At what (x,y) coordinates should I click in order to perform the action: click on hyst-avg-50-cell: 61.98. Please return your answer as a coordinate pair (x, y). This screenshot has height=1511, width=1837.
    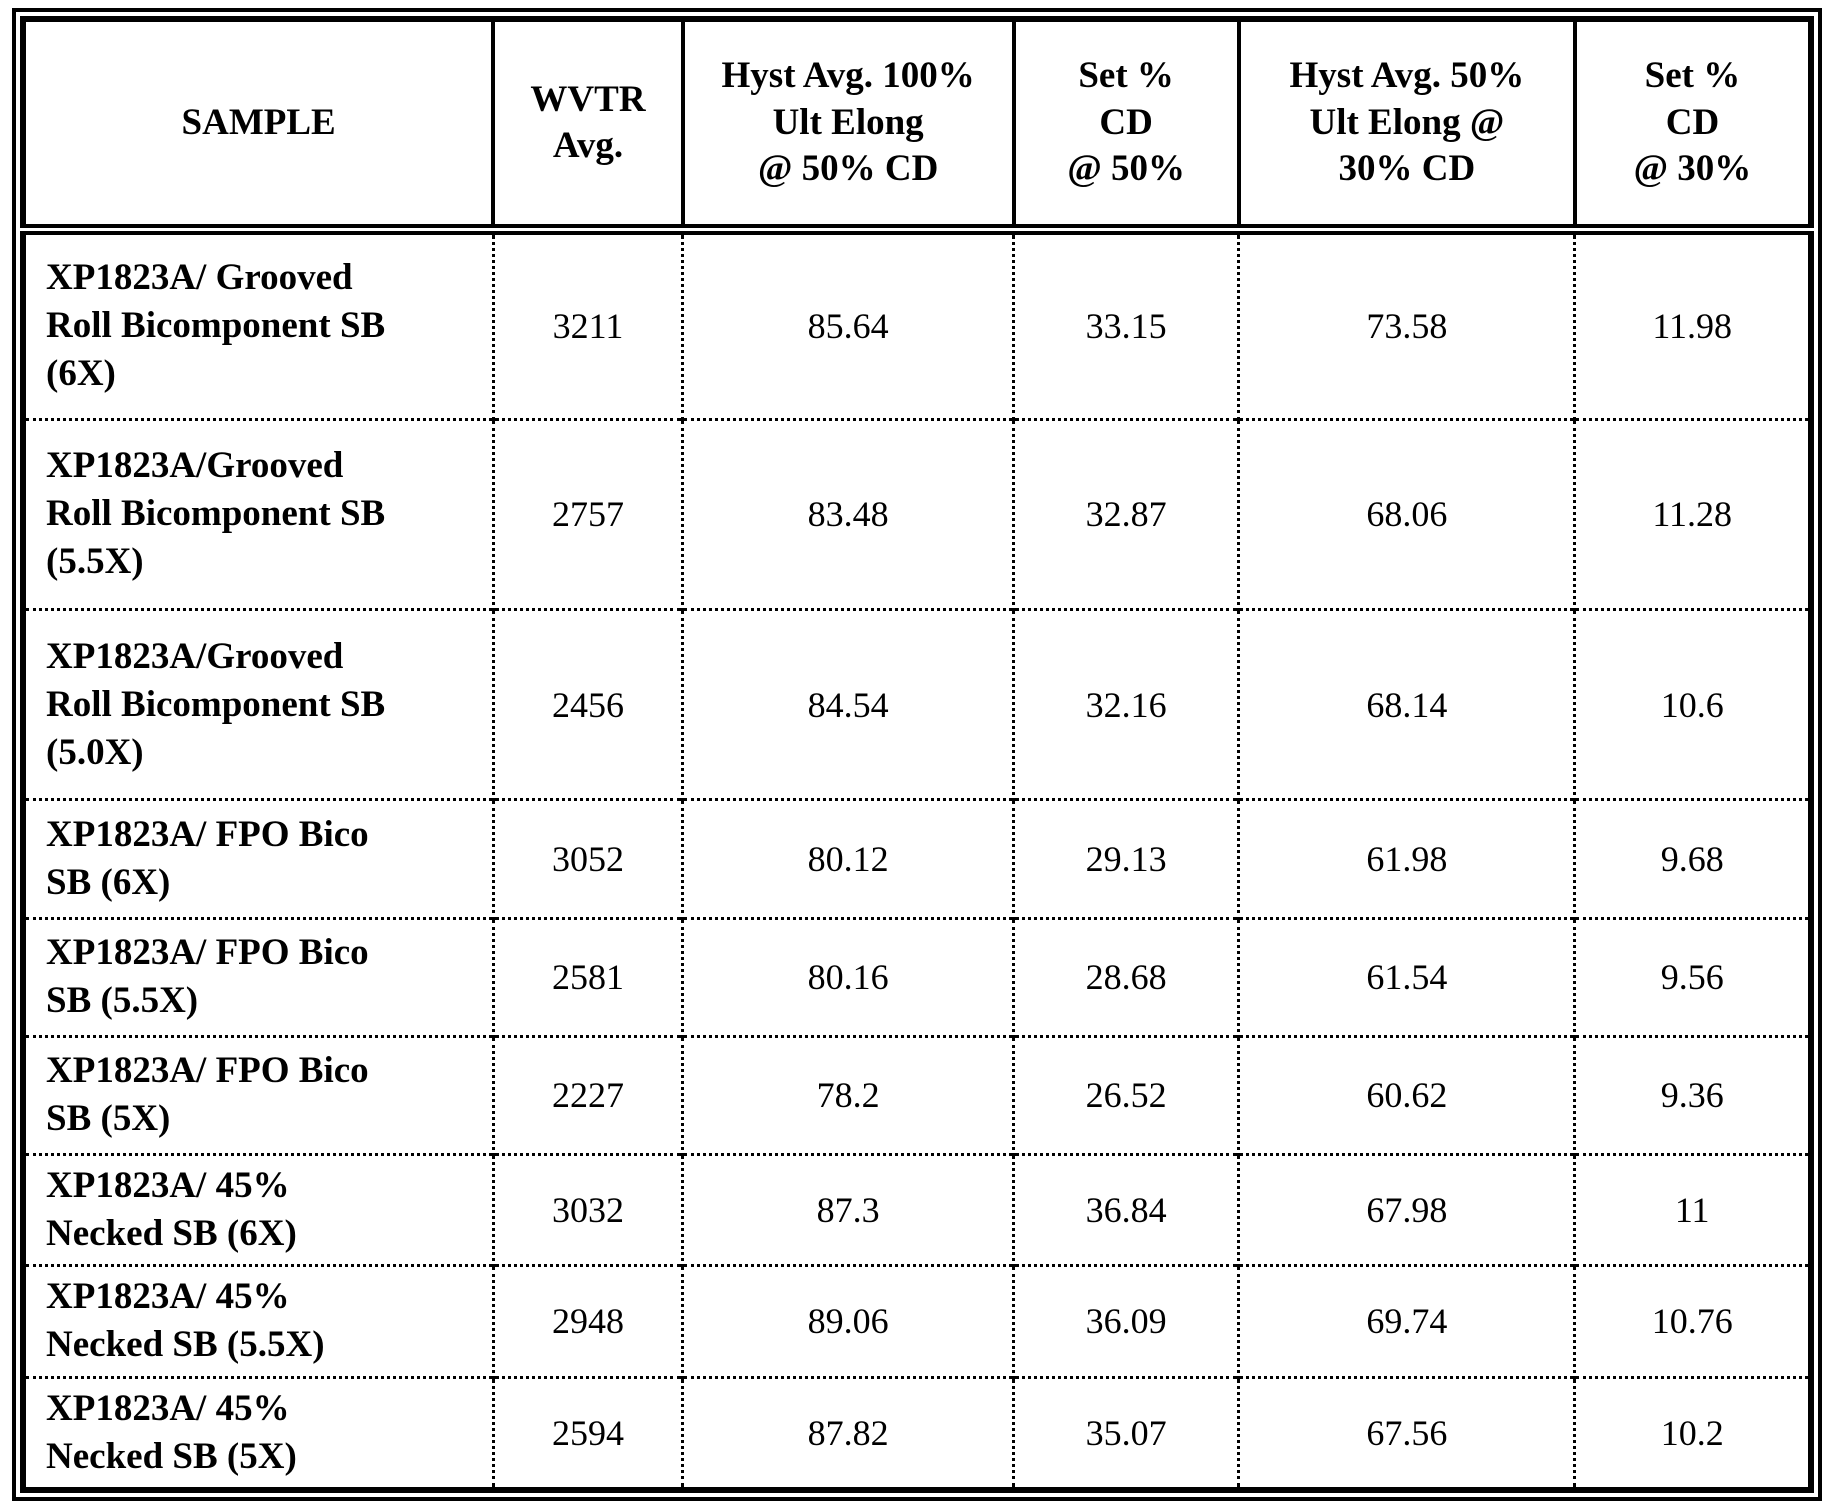
    Looking at the image, I should click on (1406, 858).